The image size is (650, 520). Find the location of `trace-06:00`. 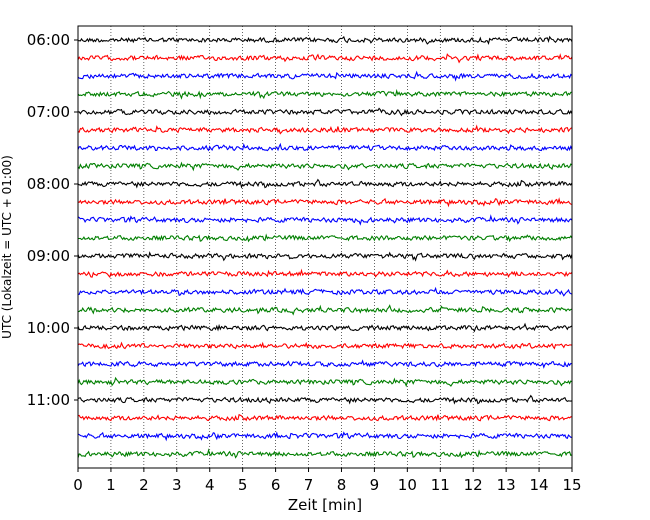

trace-06:00 is located at coordinates (325, 40).